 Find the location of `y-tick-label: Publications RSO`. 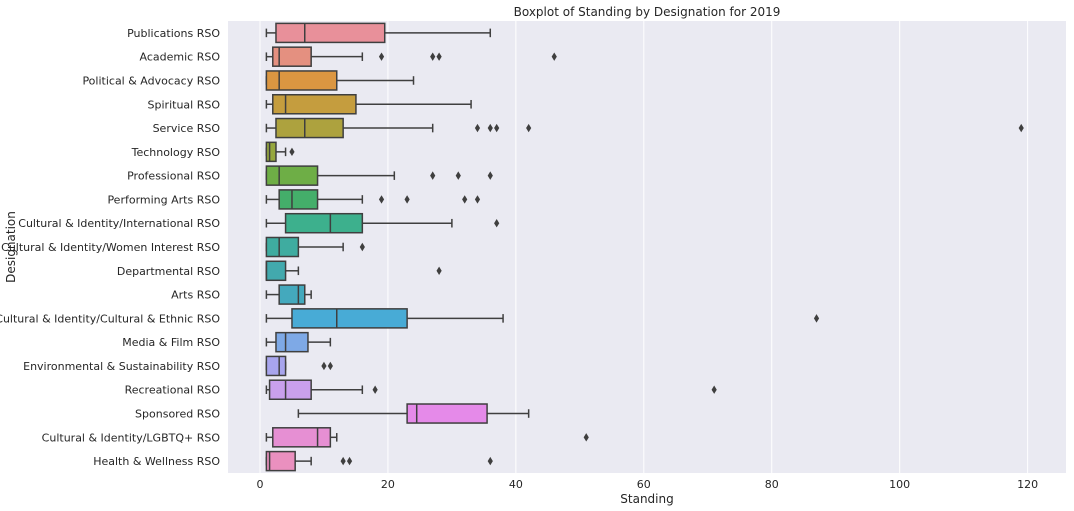

y-tick-label: Publications RSO is located at coordinates (173, 33).